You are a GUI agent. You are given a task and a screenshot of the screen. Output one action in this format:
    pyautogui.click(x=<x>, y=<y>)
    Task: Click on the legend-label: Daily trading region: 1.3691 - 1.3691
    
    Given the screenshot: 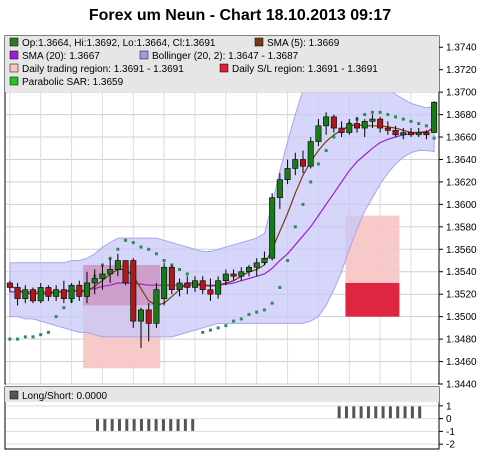 What is the action you would take?
    pyautogui.click(x=103, y=69)
    